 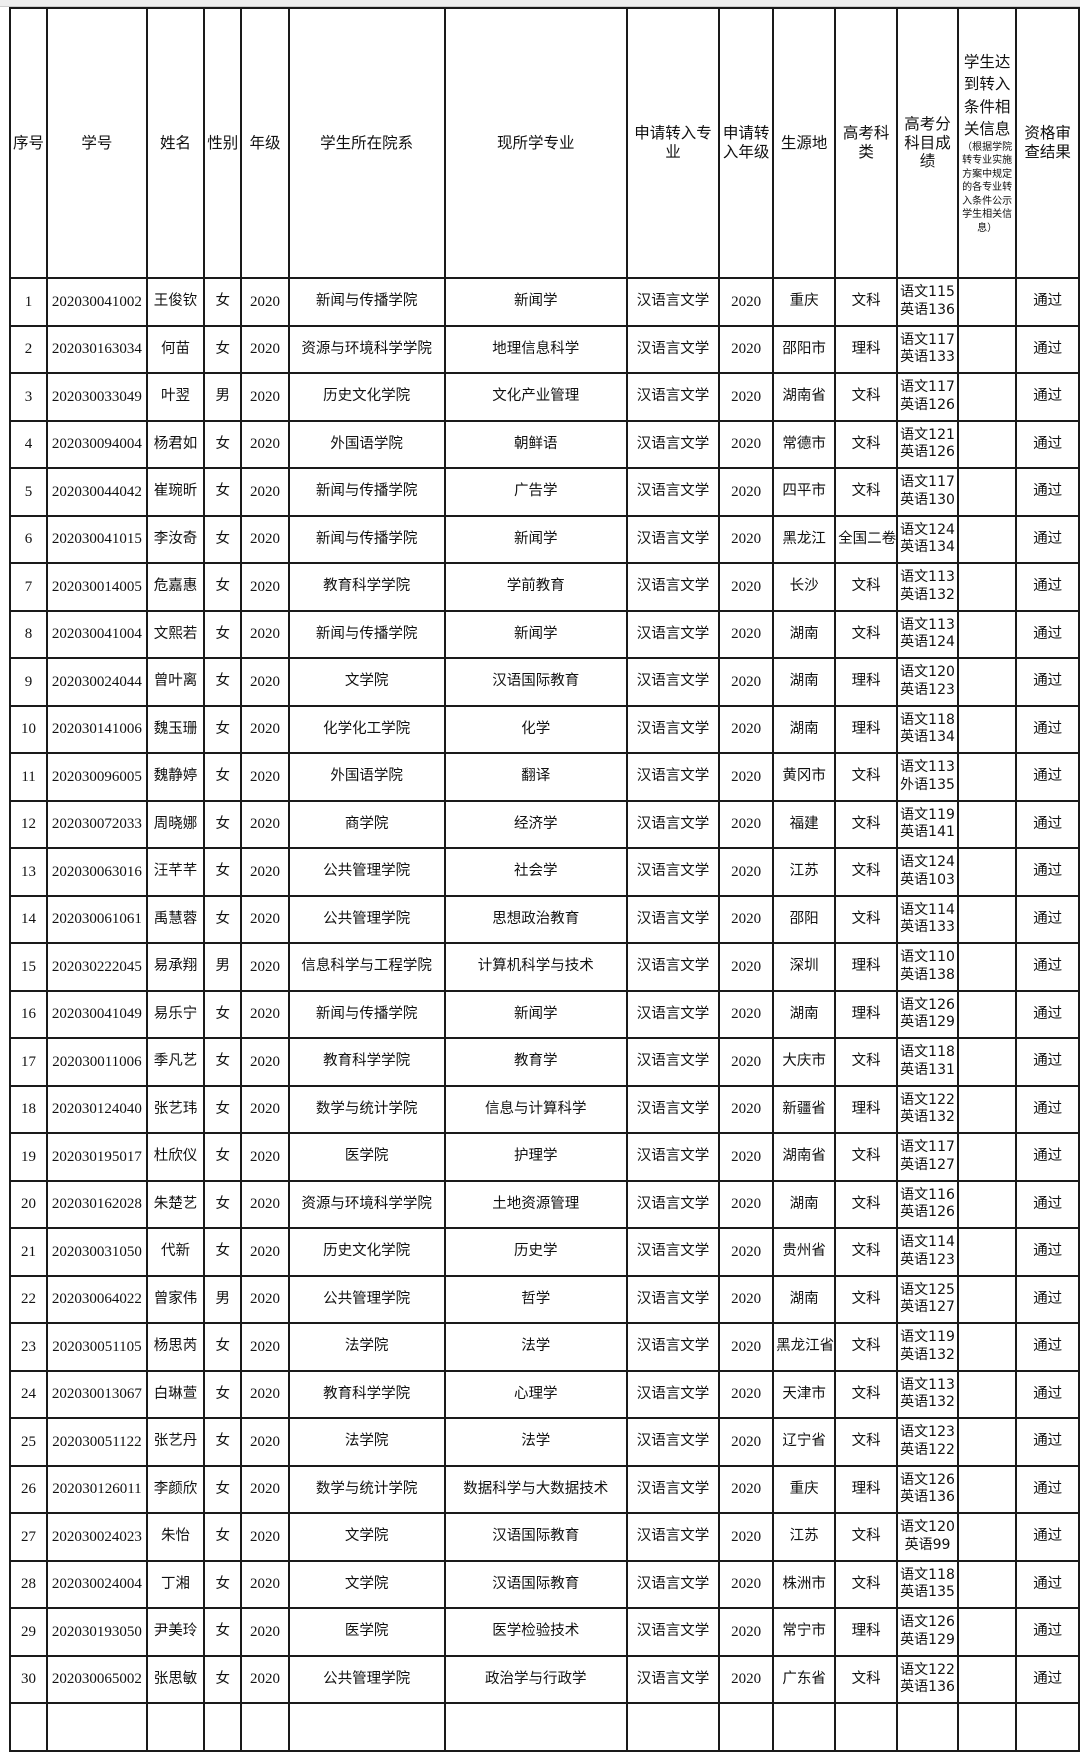 I want to click on cell-origin: 常德市, so click(x=804, y=444).